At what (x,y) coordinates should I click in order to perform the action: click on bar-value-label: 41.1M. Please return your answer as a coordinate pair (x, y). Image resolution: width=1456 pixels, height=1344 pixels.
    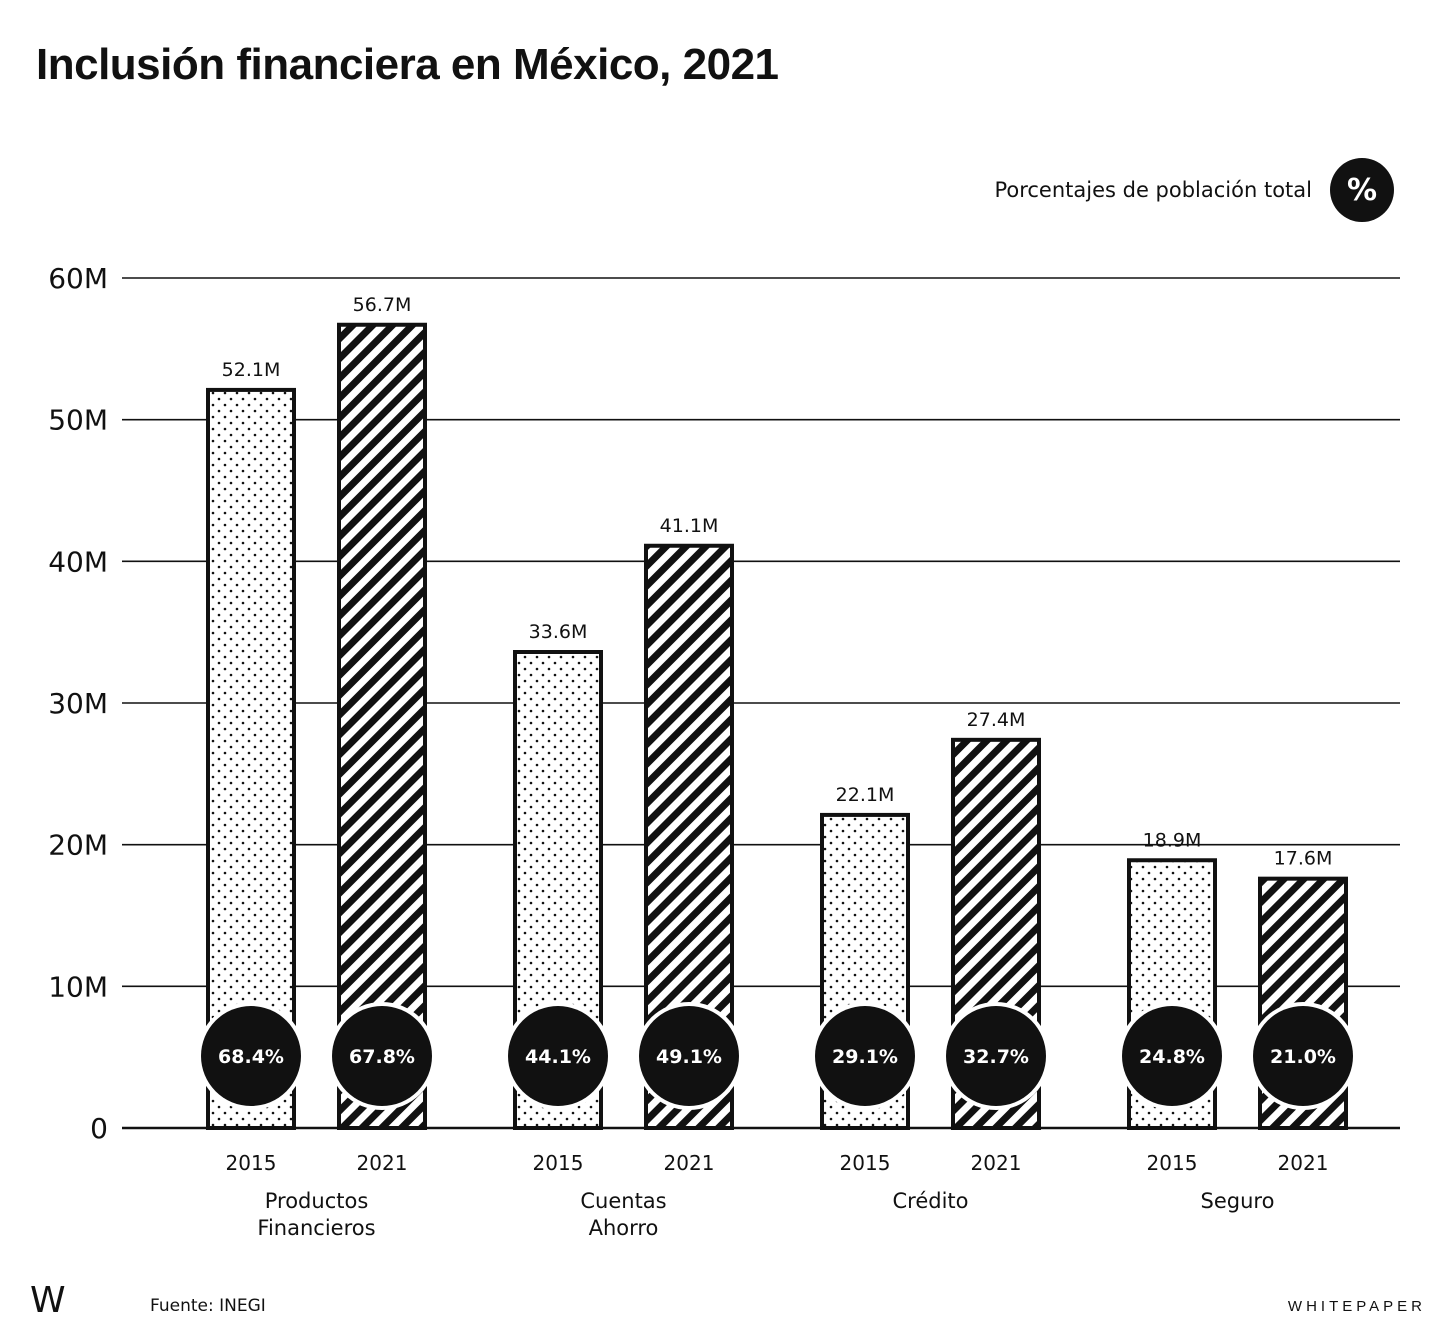
    Looking at the image, I should click on (689, 526).